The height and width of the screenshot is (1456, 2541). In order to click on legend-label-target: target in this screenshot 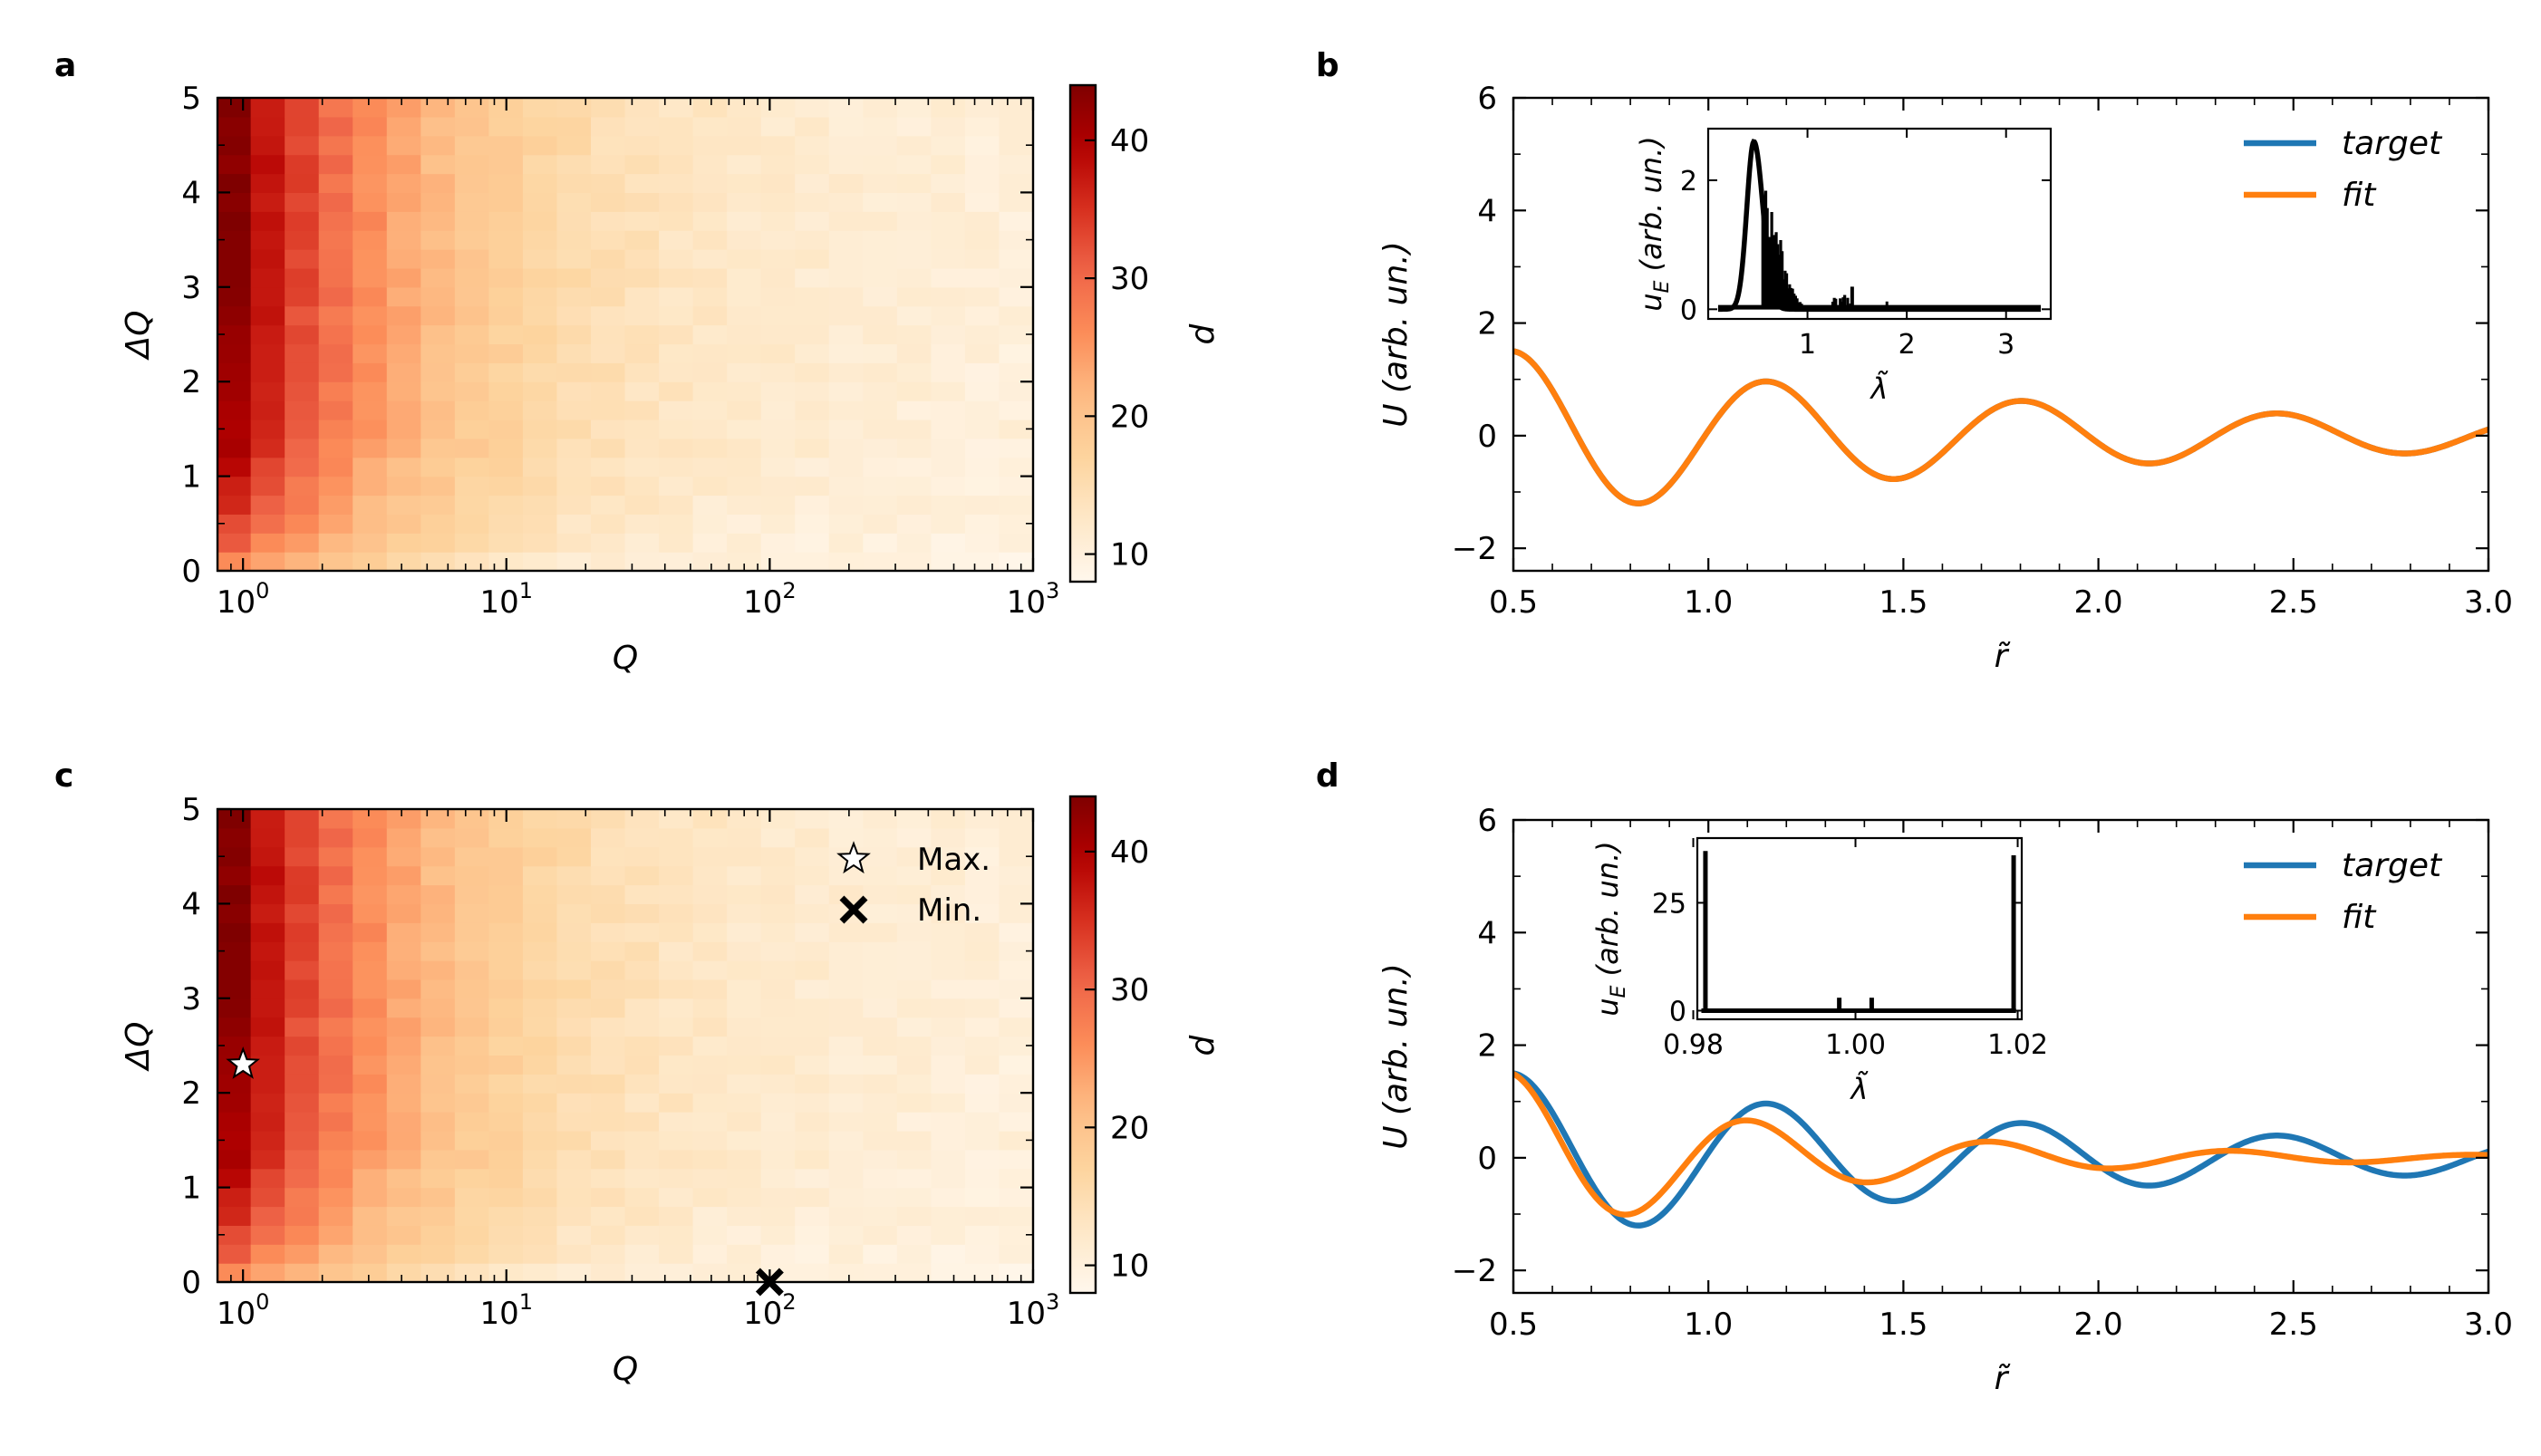, I will do `click(2392, 865)`.